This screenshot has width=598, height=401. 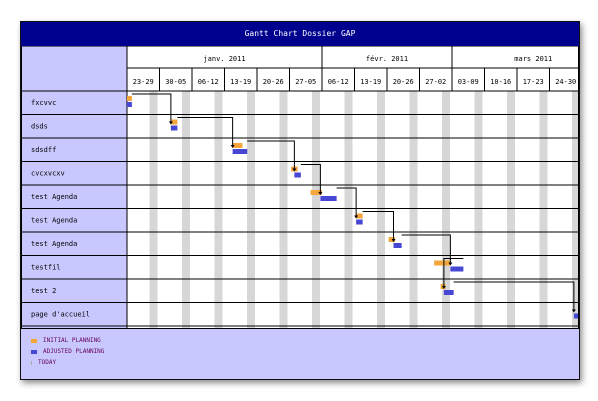 What do you see at coordinates (46, 268) in the screenshot?
I see `task-name-label: testfil` at bounding box center [46, 268].